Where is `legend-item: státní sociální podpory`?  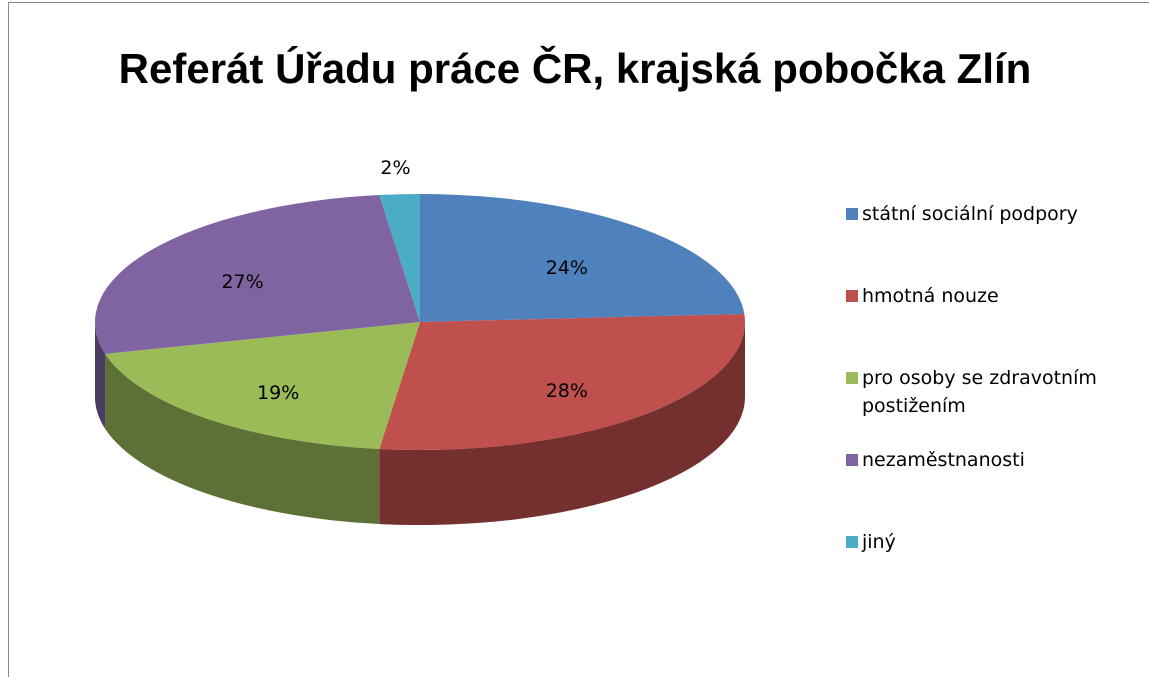 legend-item: státní sociální podpory is located at coordinates (991, 241).